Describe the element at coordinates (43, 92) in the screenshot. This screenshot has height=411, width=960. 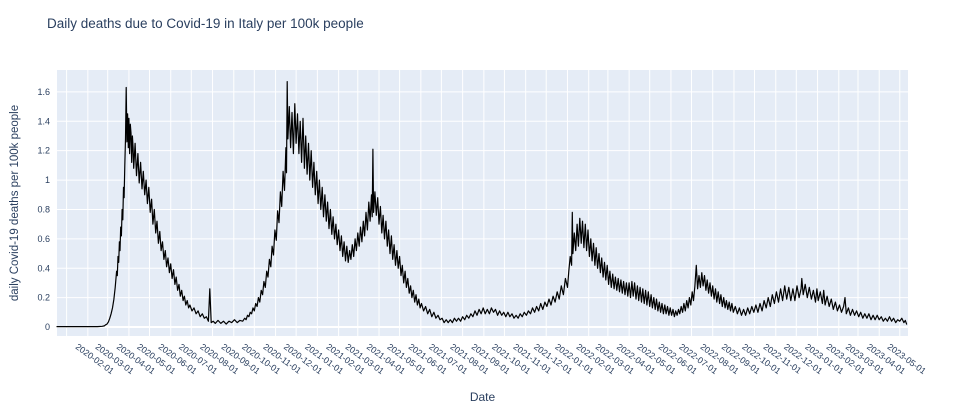
I see `y-tick-label: 1.6` at that location.